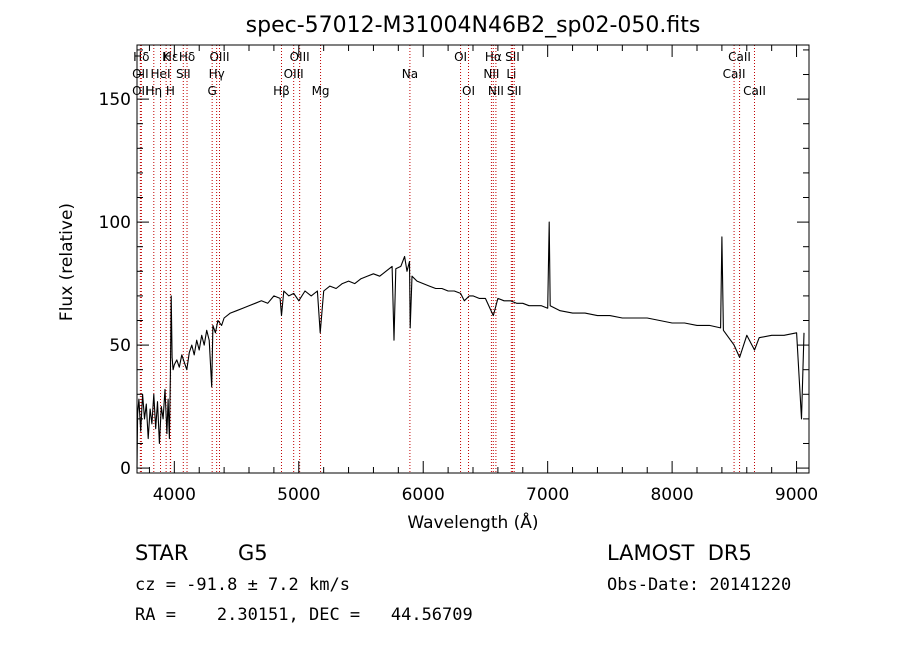 The width and height of the screenshot is (900, 649). What do you see at coordinates (473, 25) in the screenshot?
I see `chart-title: spec-57012-M31004N46B2_sp02-050.fits` at bounding box center [473, 25].